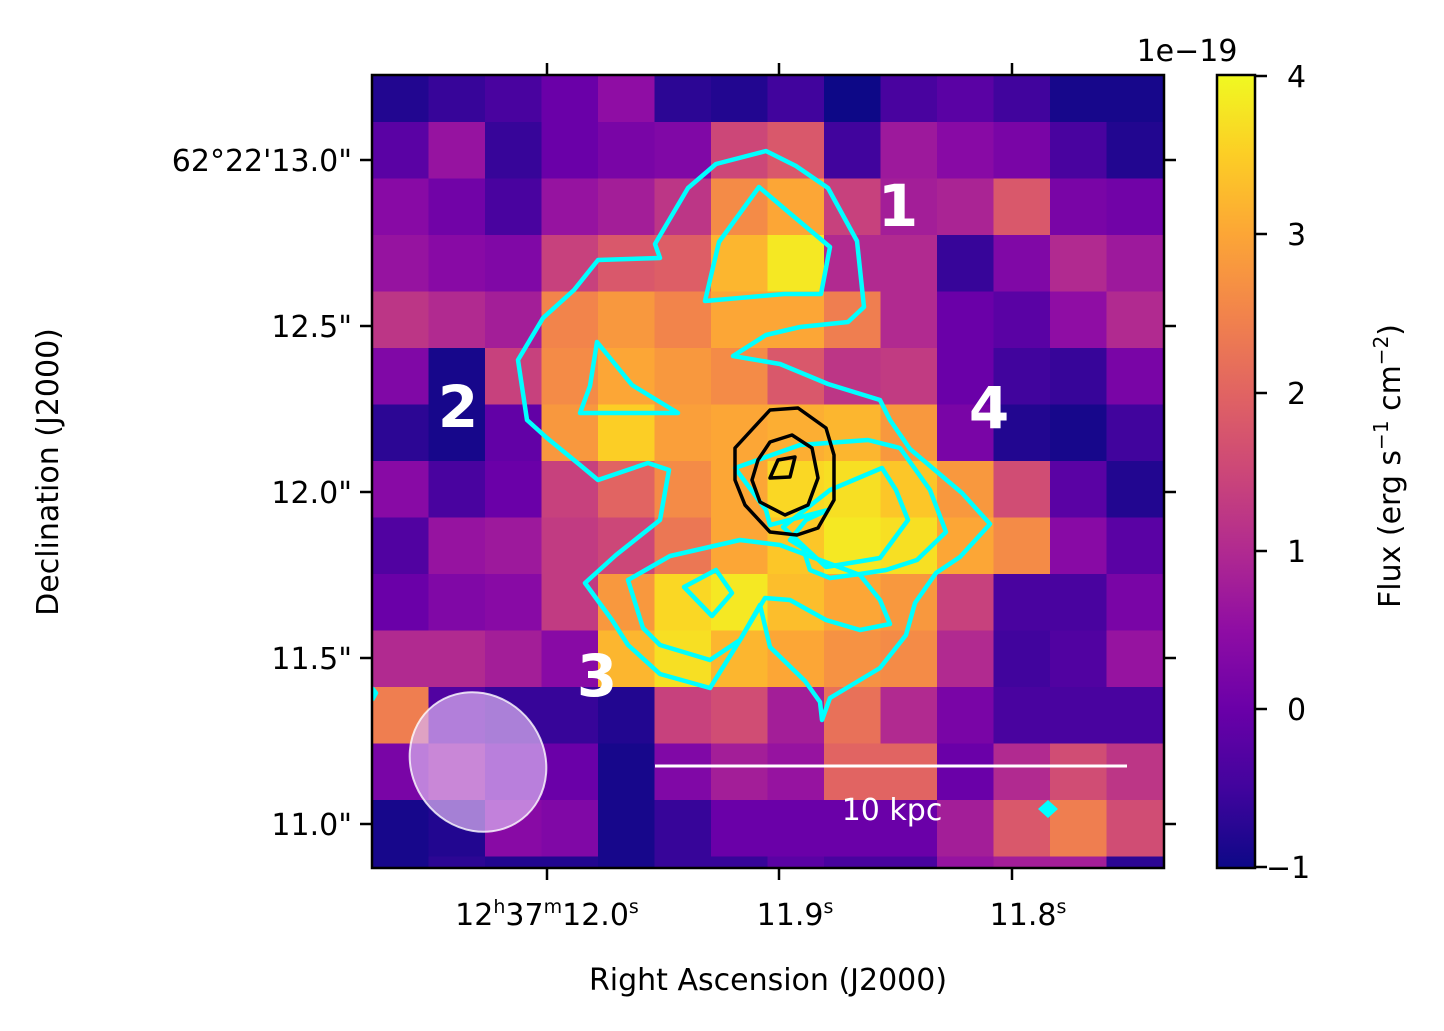 This screenshot has width=1444, height=1031. I want to click on cyan-diamond-marker, so click(1048, 809).